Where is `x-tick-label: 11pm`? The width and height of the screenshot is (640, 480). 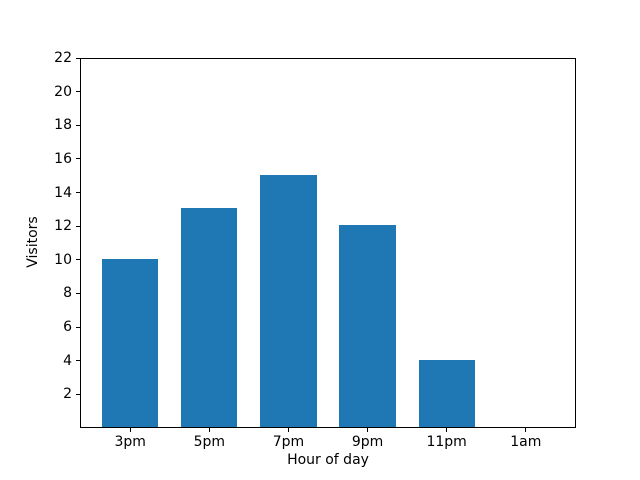 x-tick-label: 11pm is located at coordinates (446, 442).